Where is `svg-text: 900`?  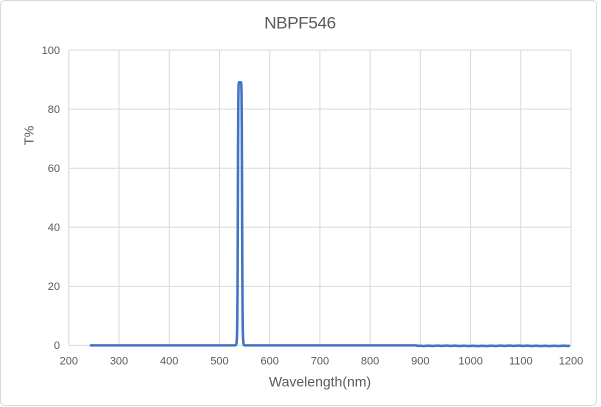 svg-text: 900 is located at coordinates (420, 362).